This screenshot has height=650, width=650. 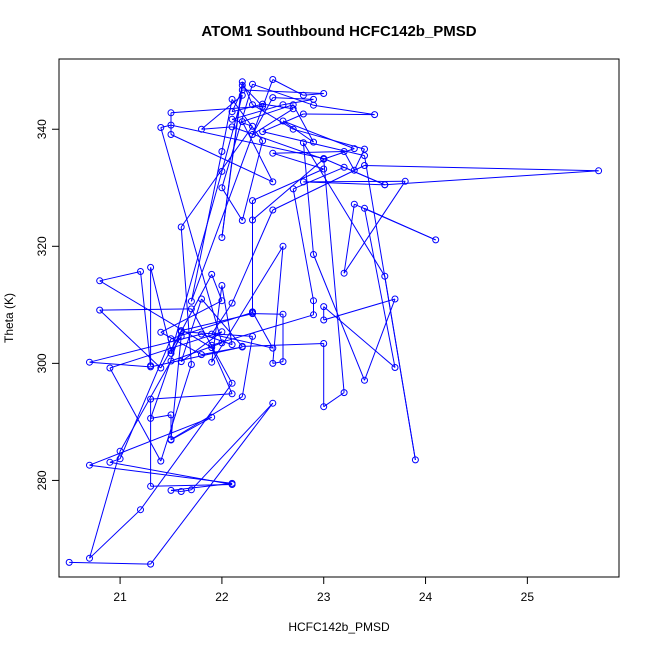 What do you see at coordinates (222, 597) in the screenshot?
I see `x-tick-label: 22` at bounding box center [222, 597].